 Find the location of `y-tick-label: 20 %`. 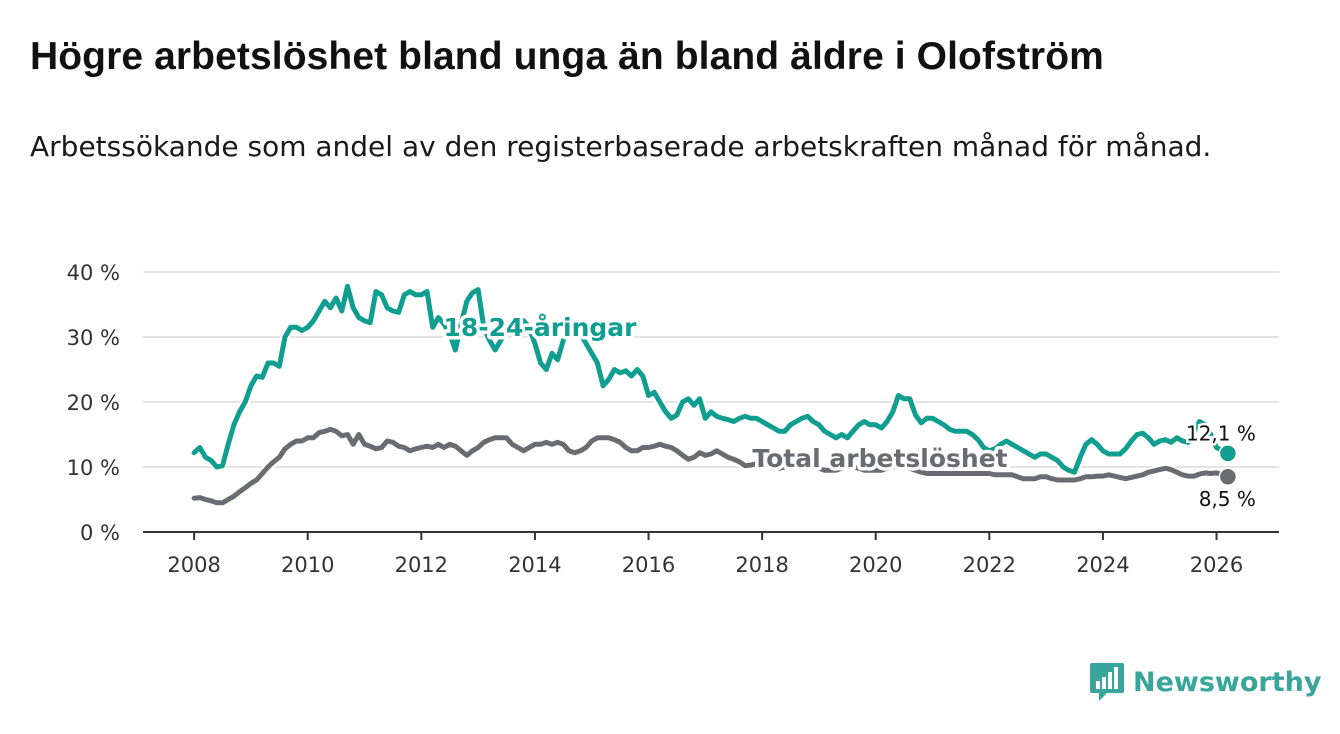

y-tick-label: 20 % is located at coordinates (93, 403).